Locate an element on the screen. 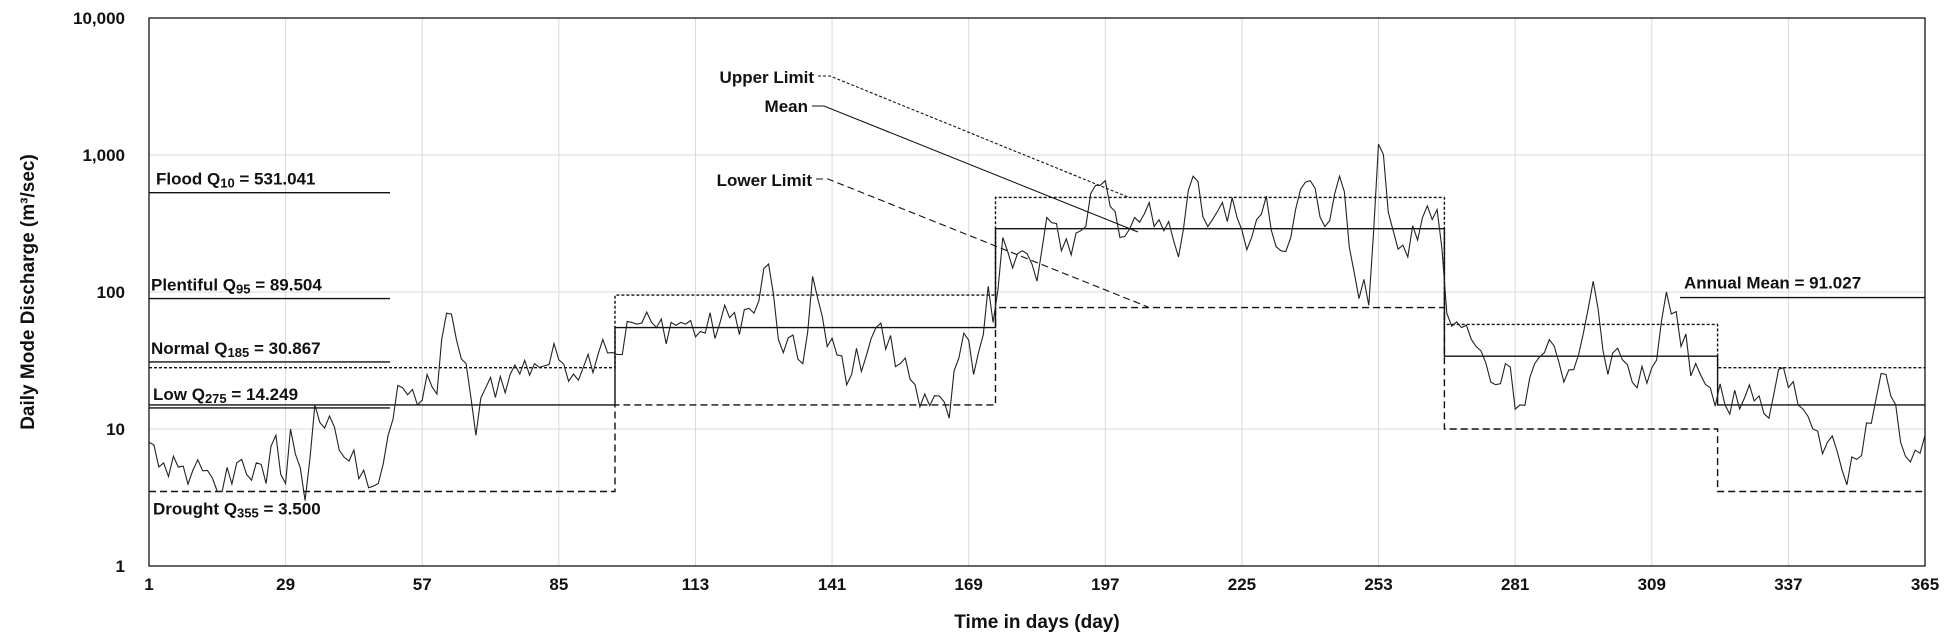  x-tick-label: 197 is located at coordinates (1105, 584).